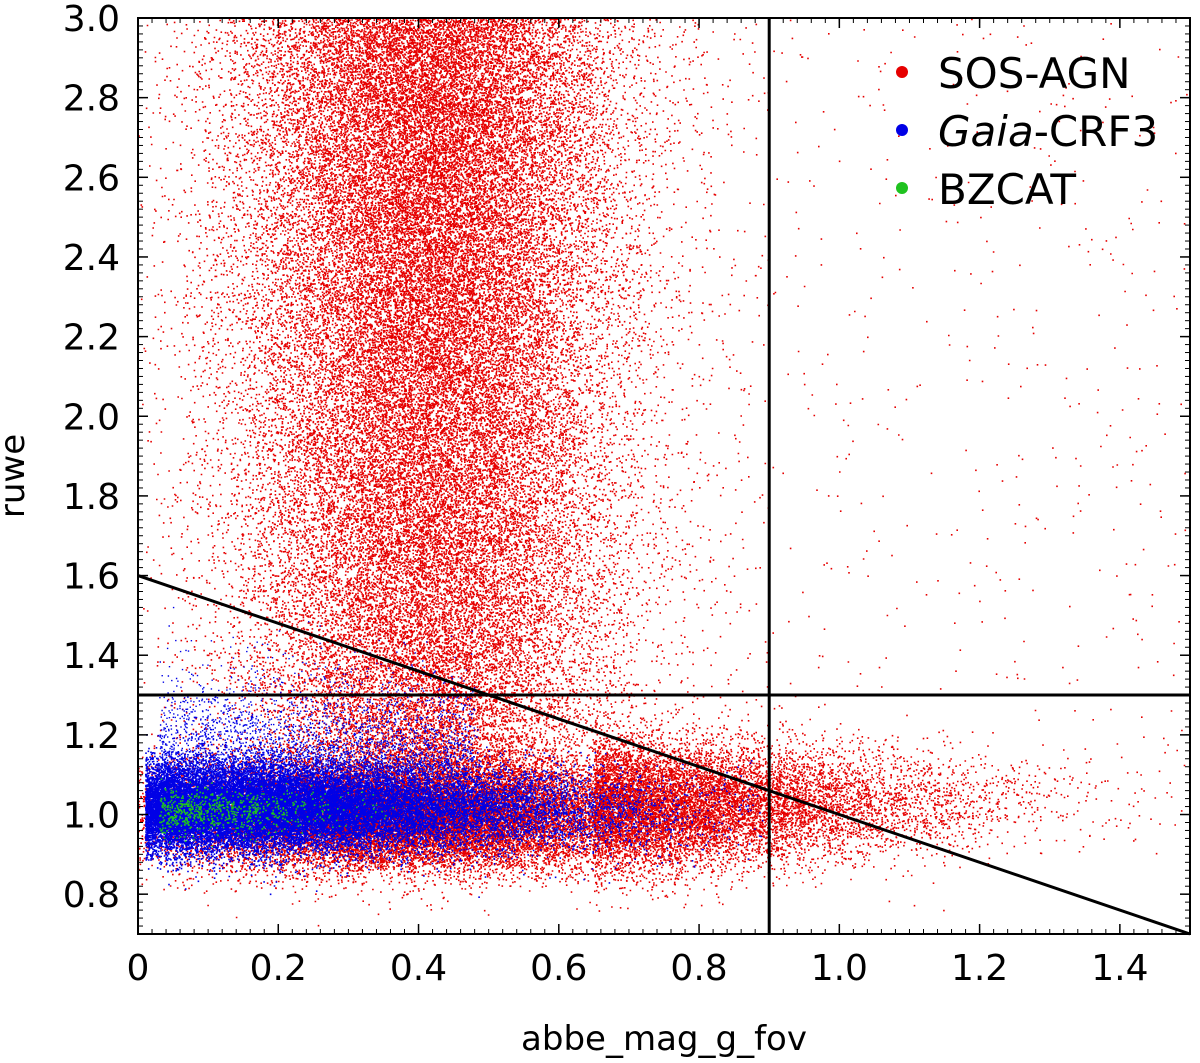  Describe the element at coordinates (454, 810) in the screenshot. I see `gaia-crf3-points` at that location.